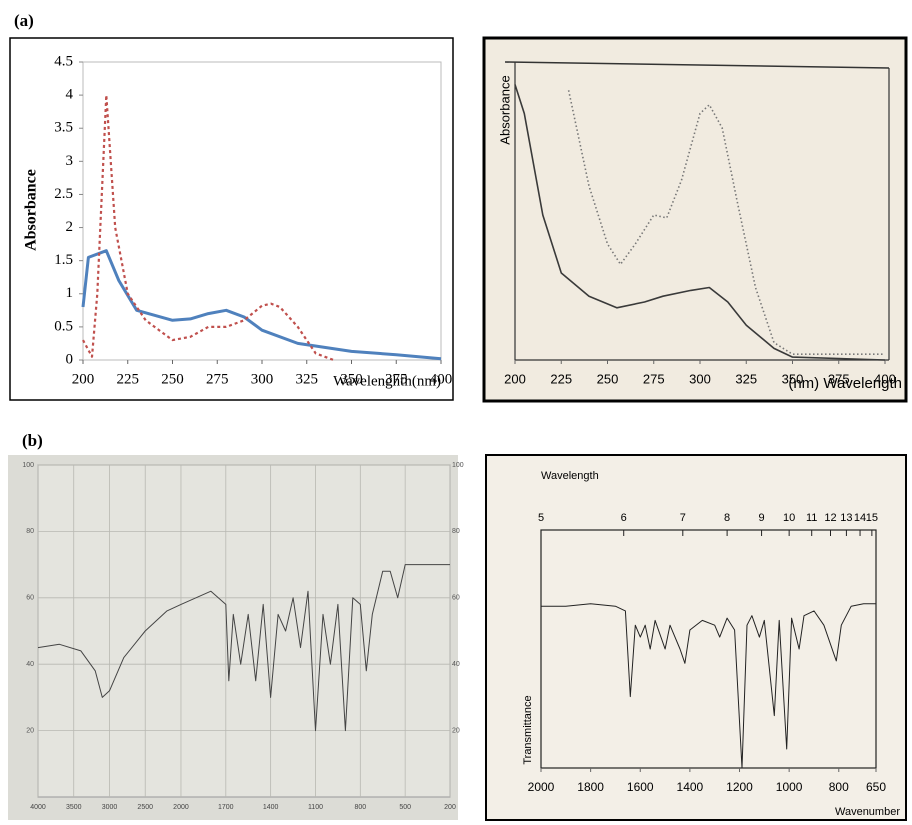  Describe the element at coordinates (640, 787) in the screenshot. I see `x-tick-label: 1600` at that location.